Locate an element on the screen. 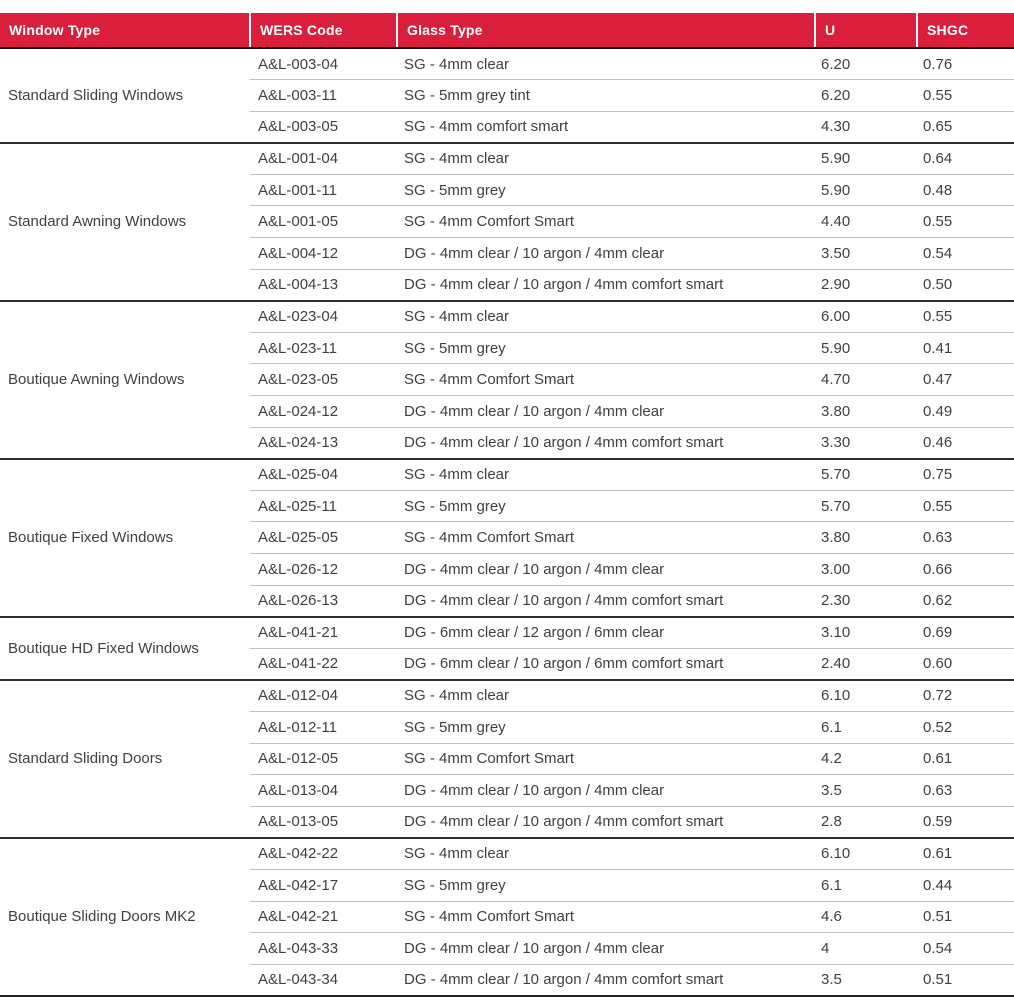 The image size is (1014, 1005). u-value-cell: 3.10 is located at coordinates (866, 632).